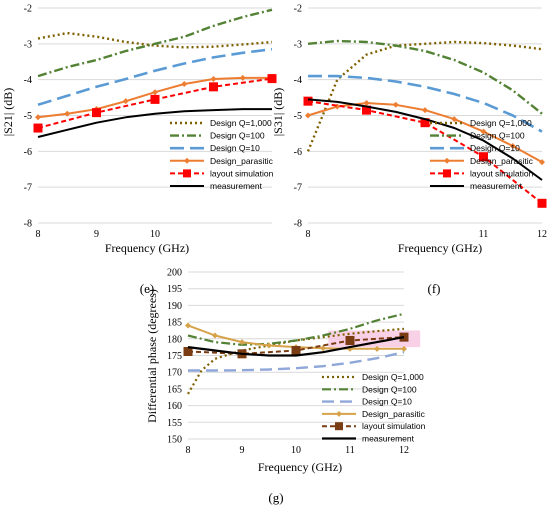  What do you see at coordinates (434, 288) in the screenshot?
I see `panel-caption: (f)` at bounding box center [434, 288].